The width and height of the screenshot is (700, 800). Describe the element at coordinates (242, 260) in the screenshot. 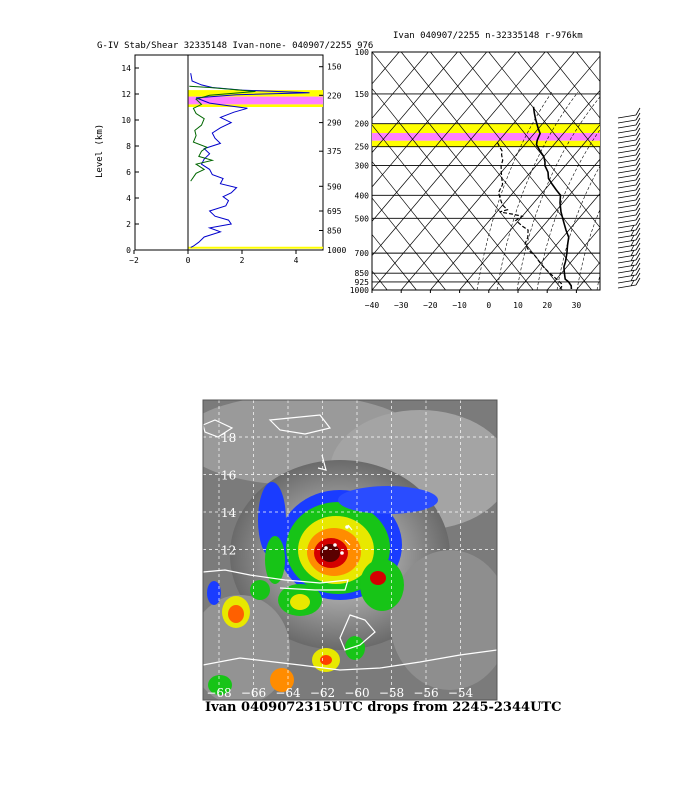

I see `stability-x-tick-label: 2` at that location.